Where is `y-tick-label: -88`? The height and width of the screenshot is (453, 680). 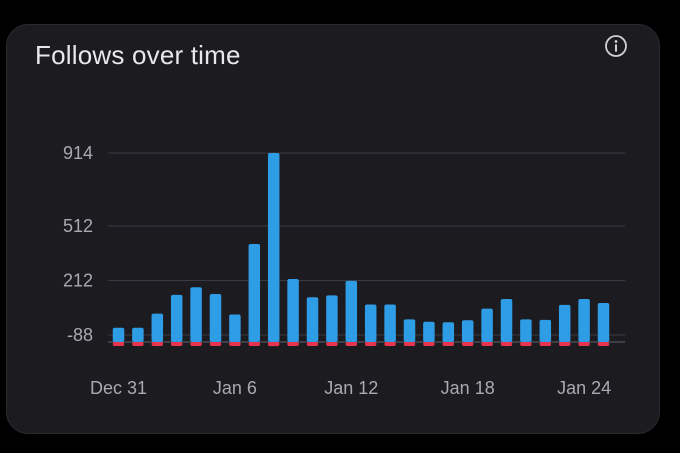 y-tick-label: -88 is located at coordinates (80, 335).